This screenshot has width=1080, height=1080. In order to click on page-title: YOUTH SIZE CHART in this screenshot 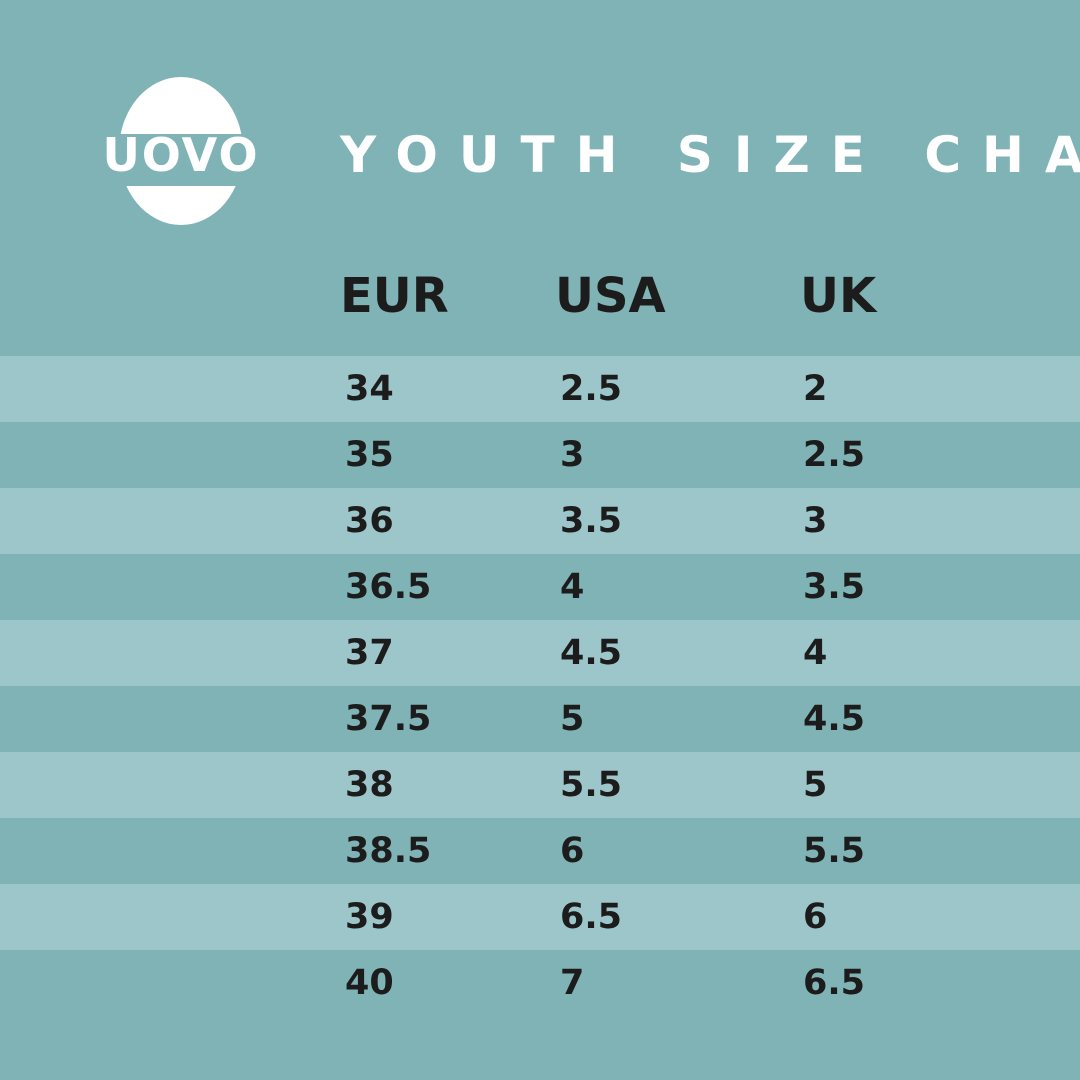, I will do `click(710, 155)`.